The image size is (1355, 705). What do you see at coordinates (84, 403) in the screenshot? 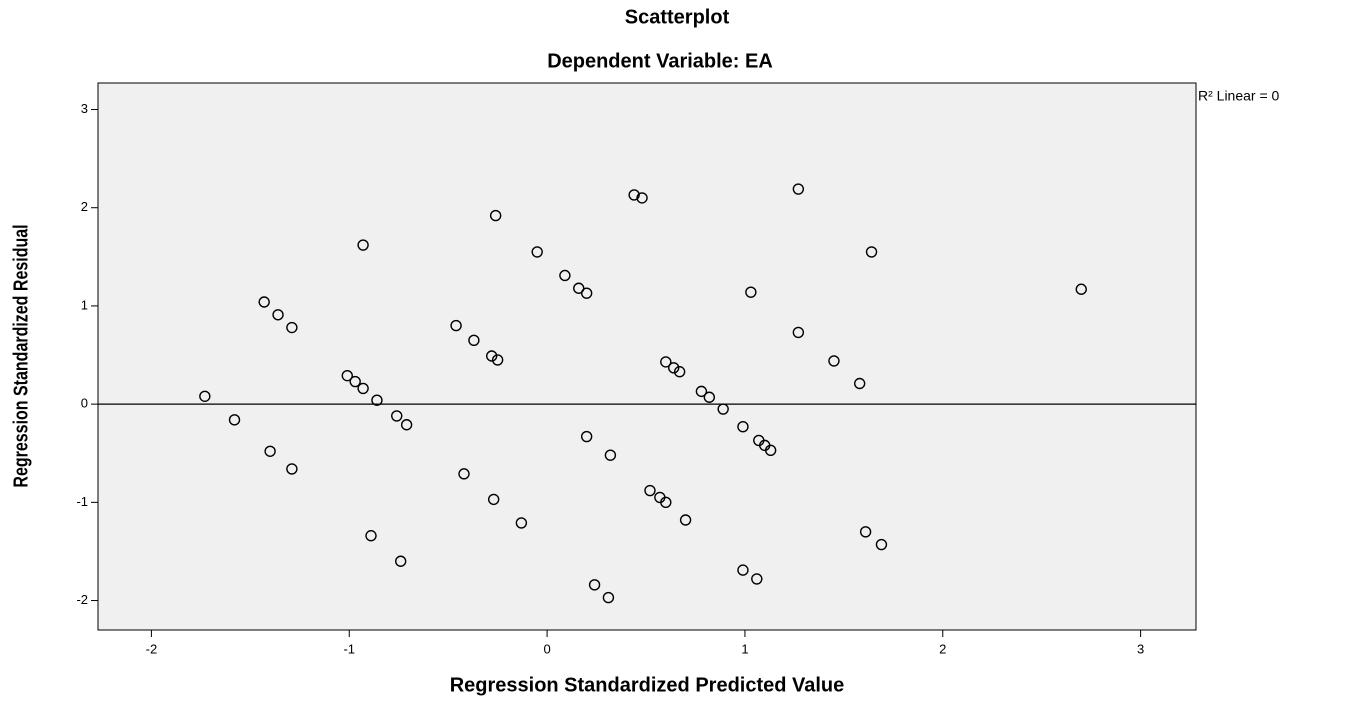
I see `y-tick-label: 0` at bounding box center [84, 403].